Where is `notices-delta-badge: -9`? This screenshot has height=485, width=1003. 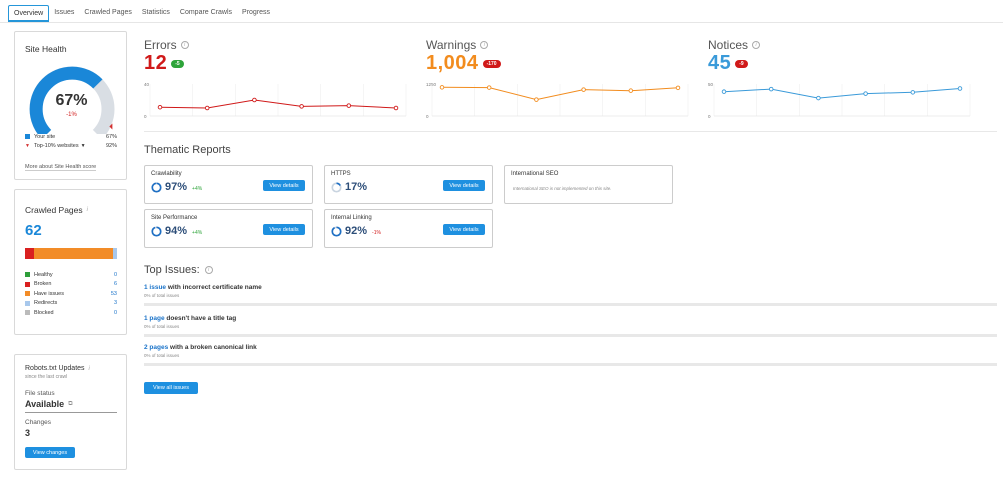
notices-delta-badge: -9 is located at coordinates (741, 63).